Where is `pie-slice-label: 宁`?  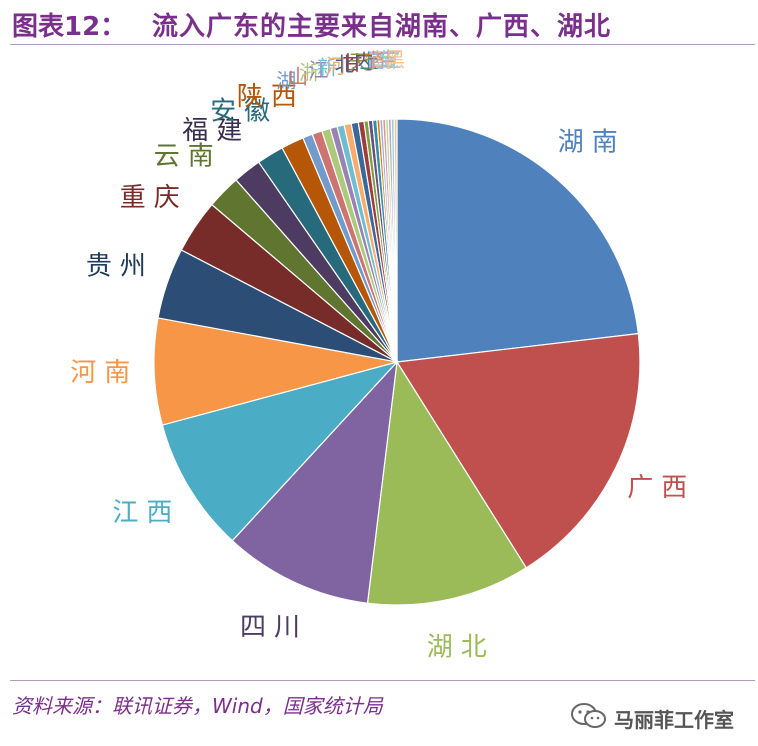 pie-slice-label: 宁 is located at coordinates (374, 60).